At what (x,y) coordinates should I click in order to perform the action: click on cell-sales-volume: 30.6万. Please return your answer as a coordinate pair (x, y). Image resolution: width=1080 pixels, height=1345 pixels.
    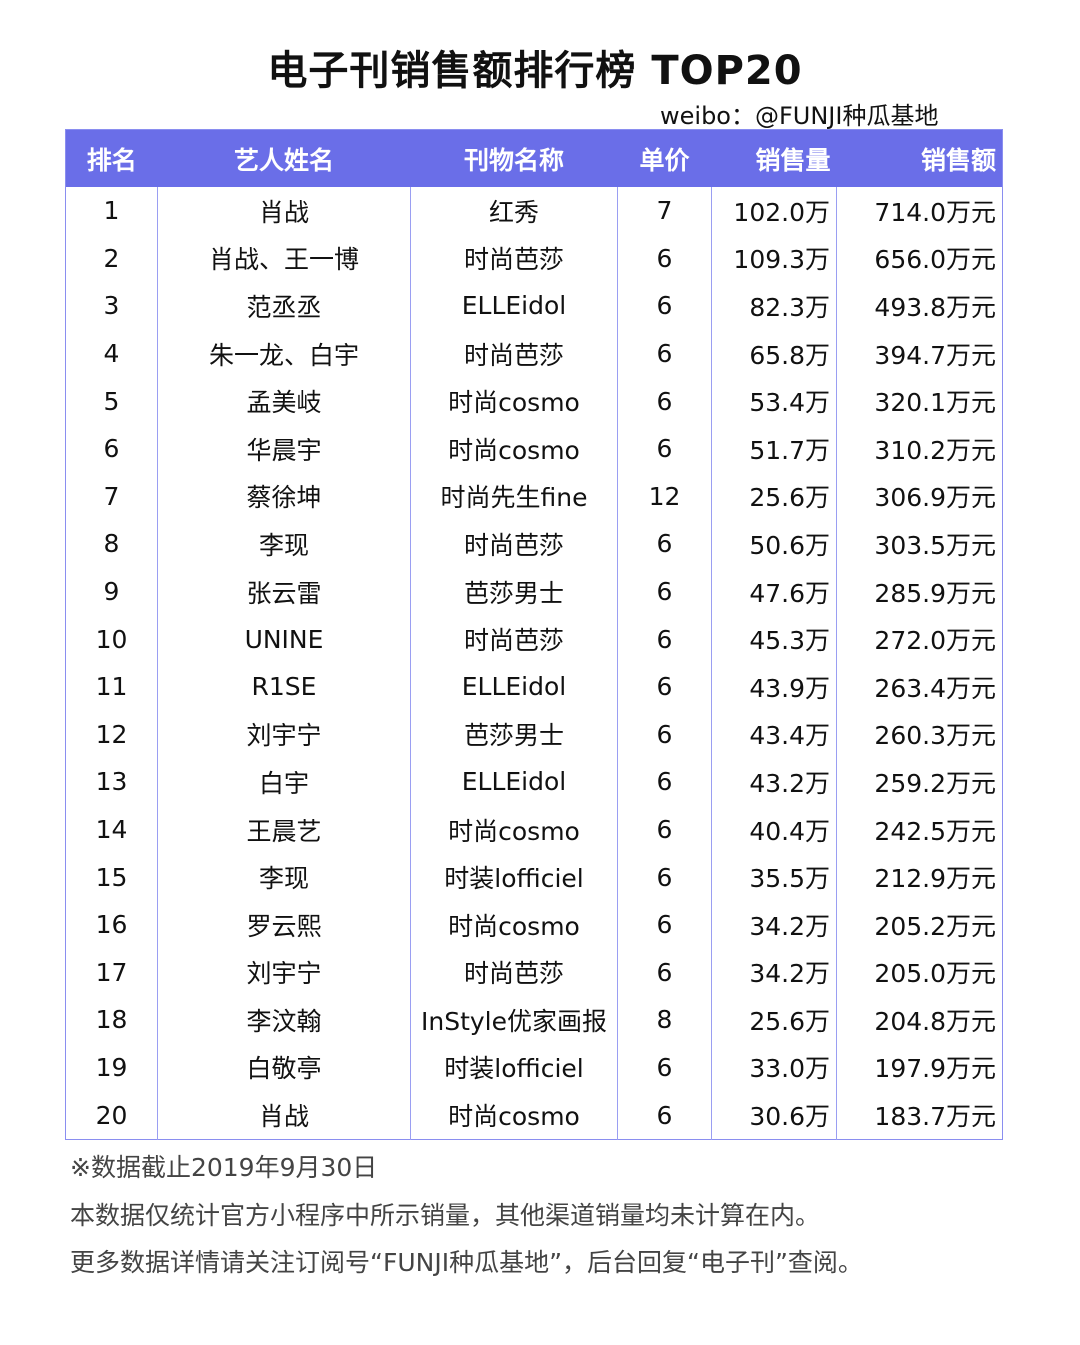
    Looking at the image, I should click on (774, 1115).